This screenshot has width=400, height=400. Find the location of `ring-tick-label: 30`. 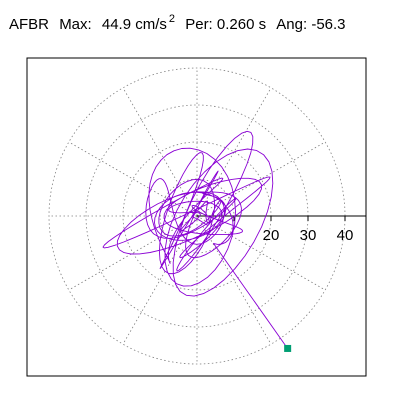

ring-tick-label: 30 is located at coordinates (308, 235).